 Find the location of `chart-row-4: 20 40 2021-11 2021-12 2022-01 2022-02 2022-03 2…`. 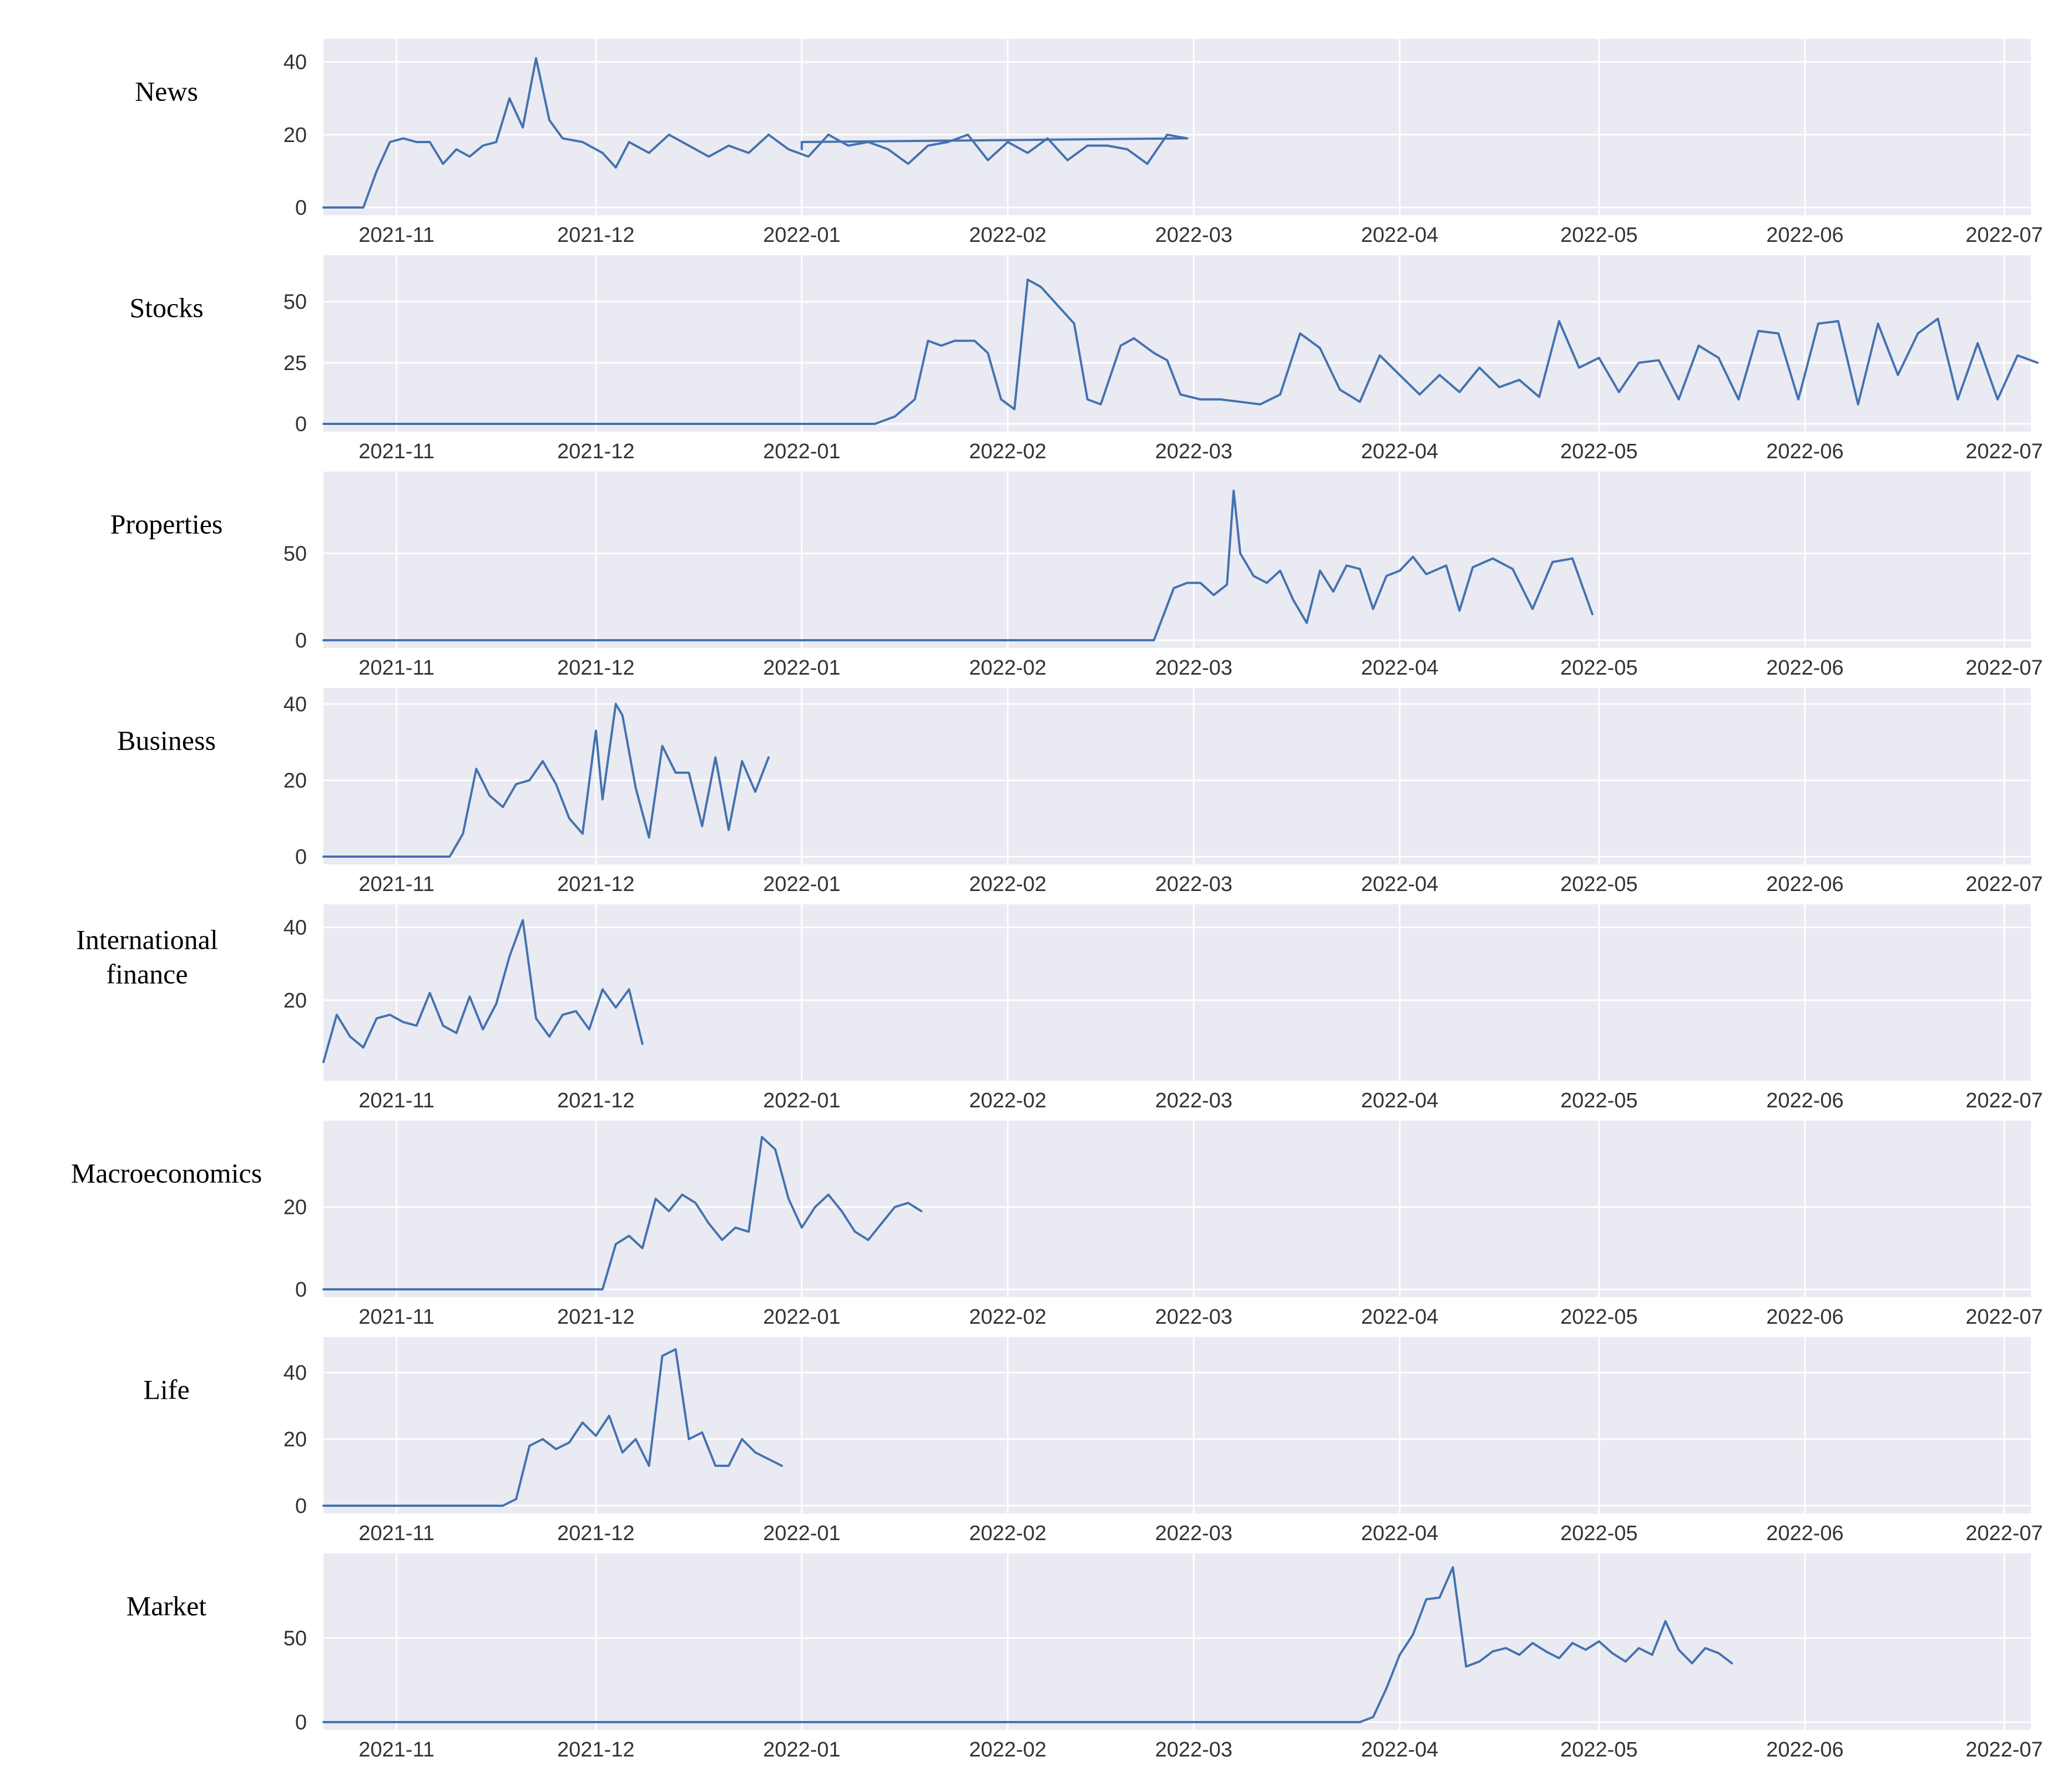

chart-row-4: 20 40 2021-11 2021-12 2022-01 2022-02 2022-03 2… is located at coordinates (1059, 1008).